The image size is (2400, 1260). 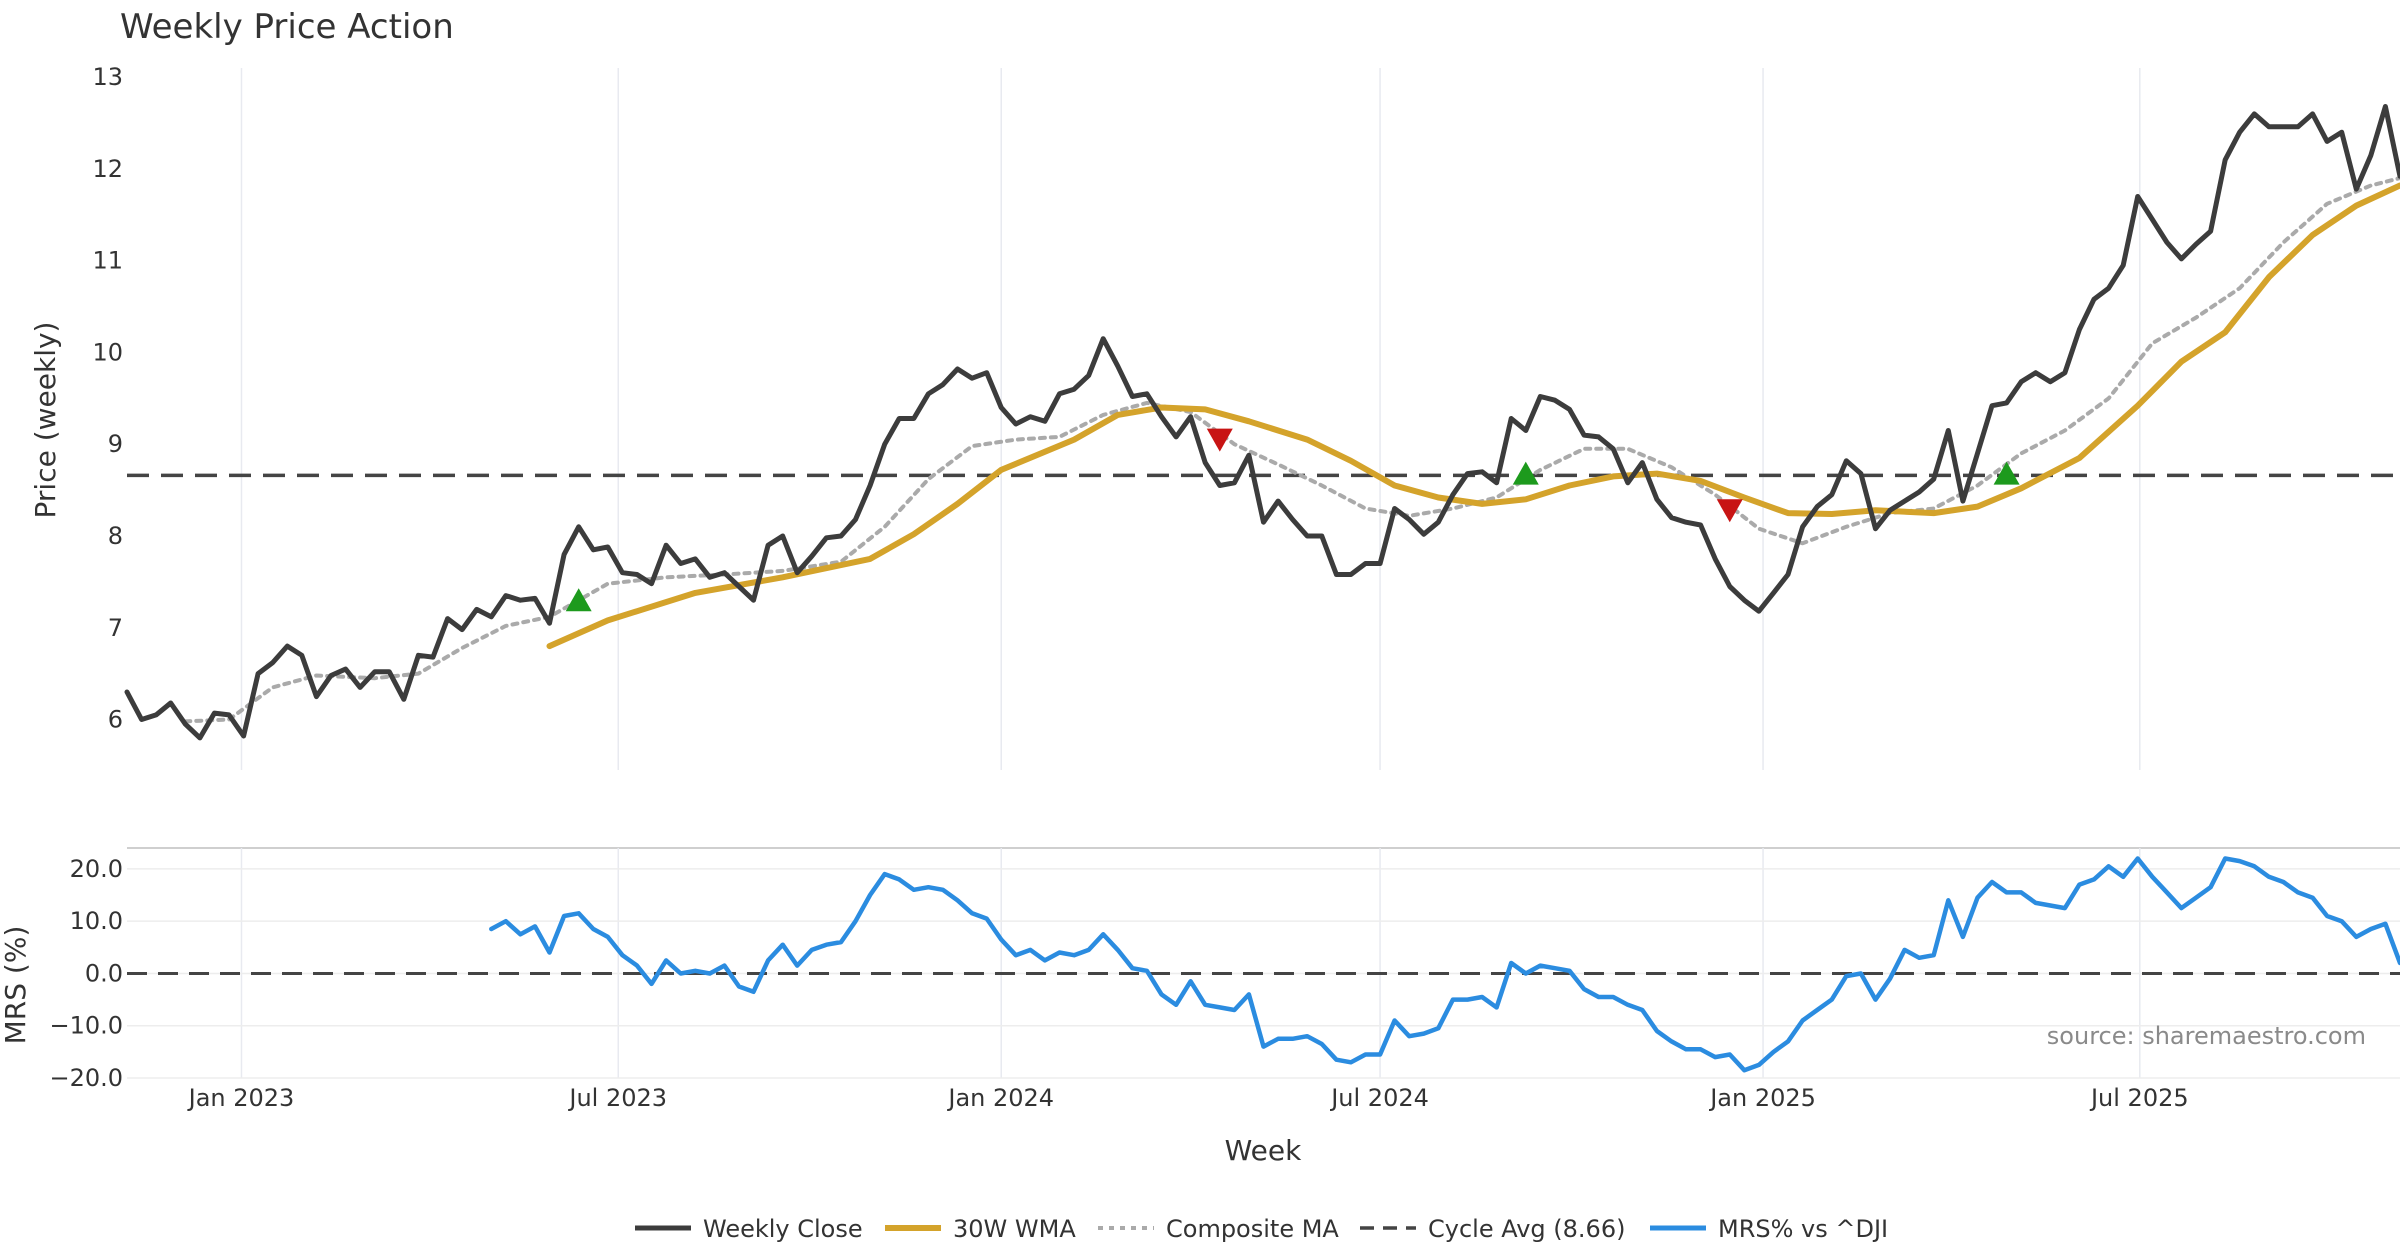 What do you see at coordinates (115, 628) in the screenshot?
I see `price-y-tick-label: 7` at bounding box center [115, 628].